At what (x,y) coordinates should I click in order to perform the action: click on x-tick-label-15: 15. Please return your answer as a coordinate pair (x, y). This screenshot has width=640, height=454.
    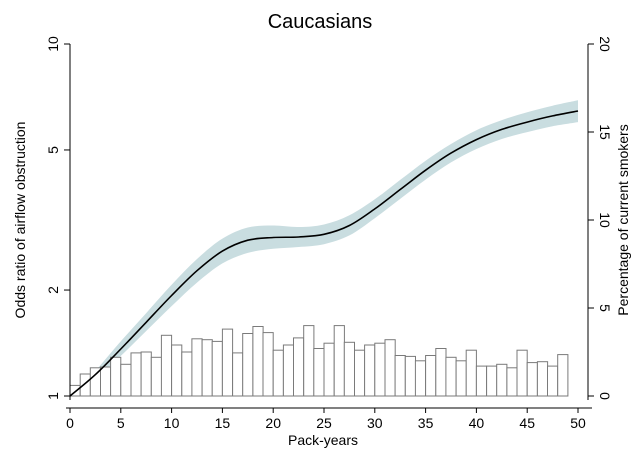
    Looking at the image, I should click on (223, 423).